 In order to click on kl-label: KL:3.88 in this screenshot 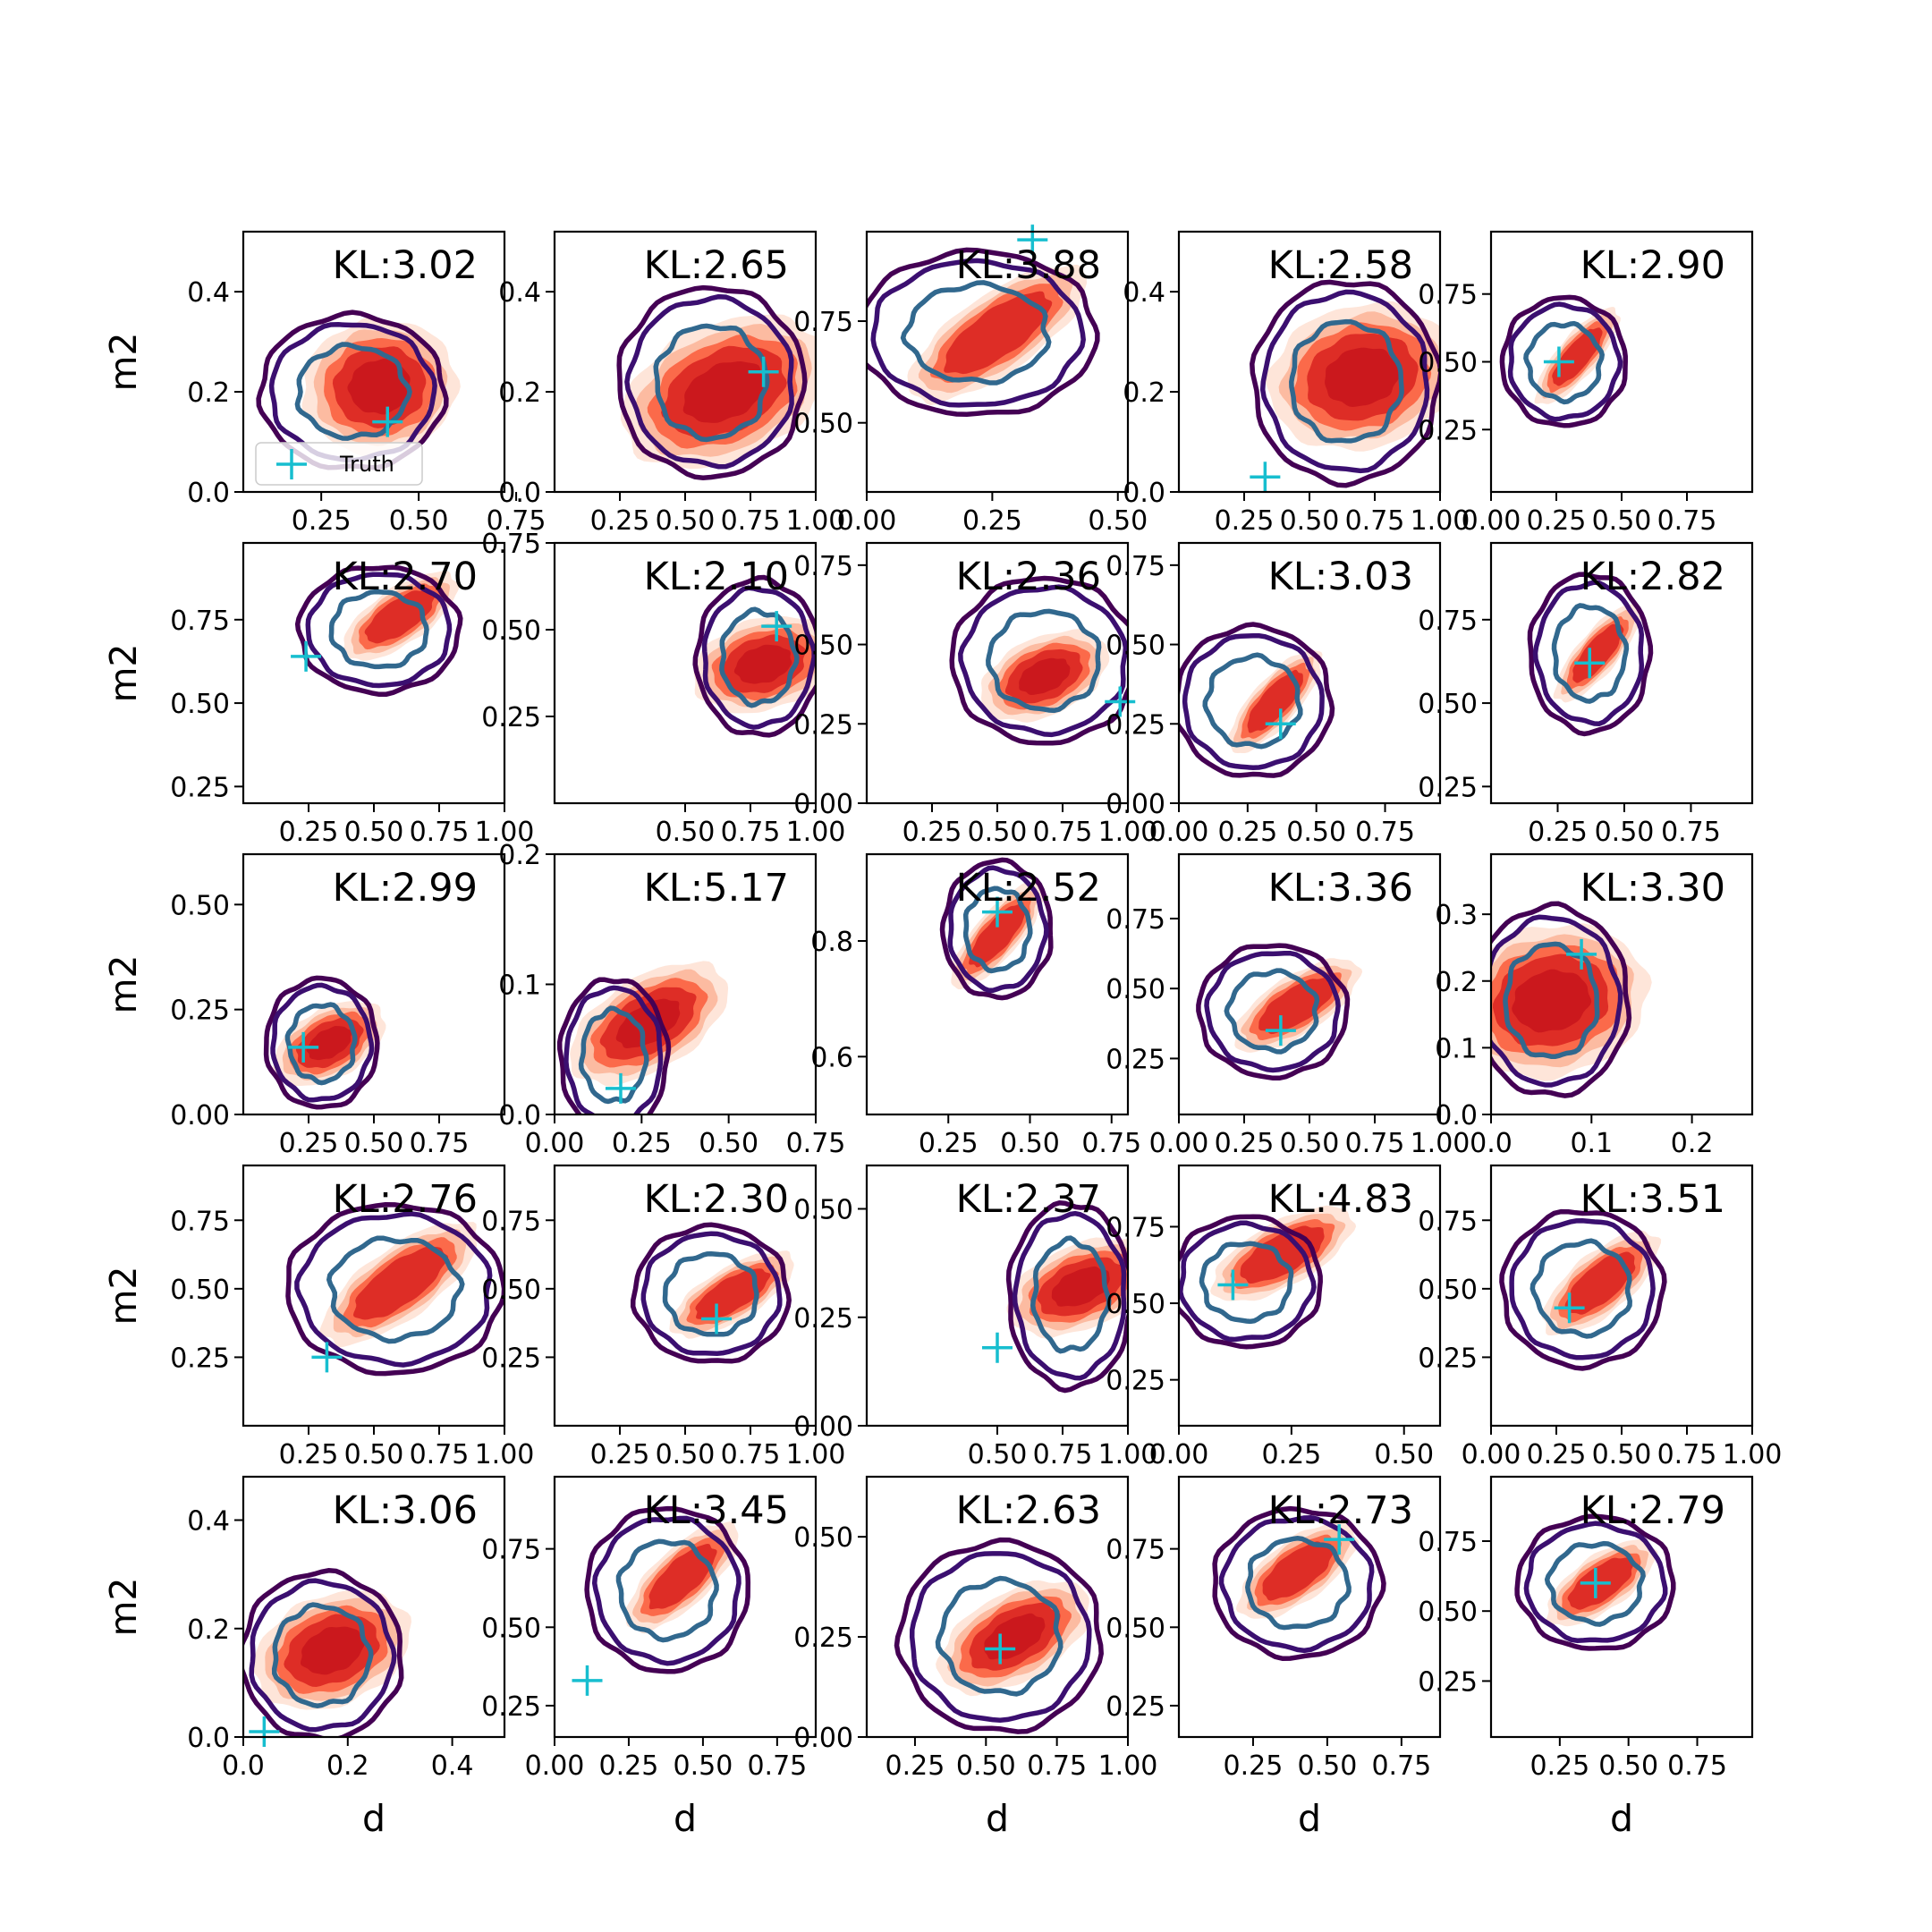, I will do `click(1028, 265)`.